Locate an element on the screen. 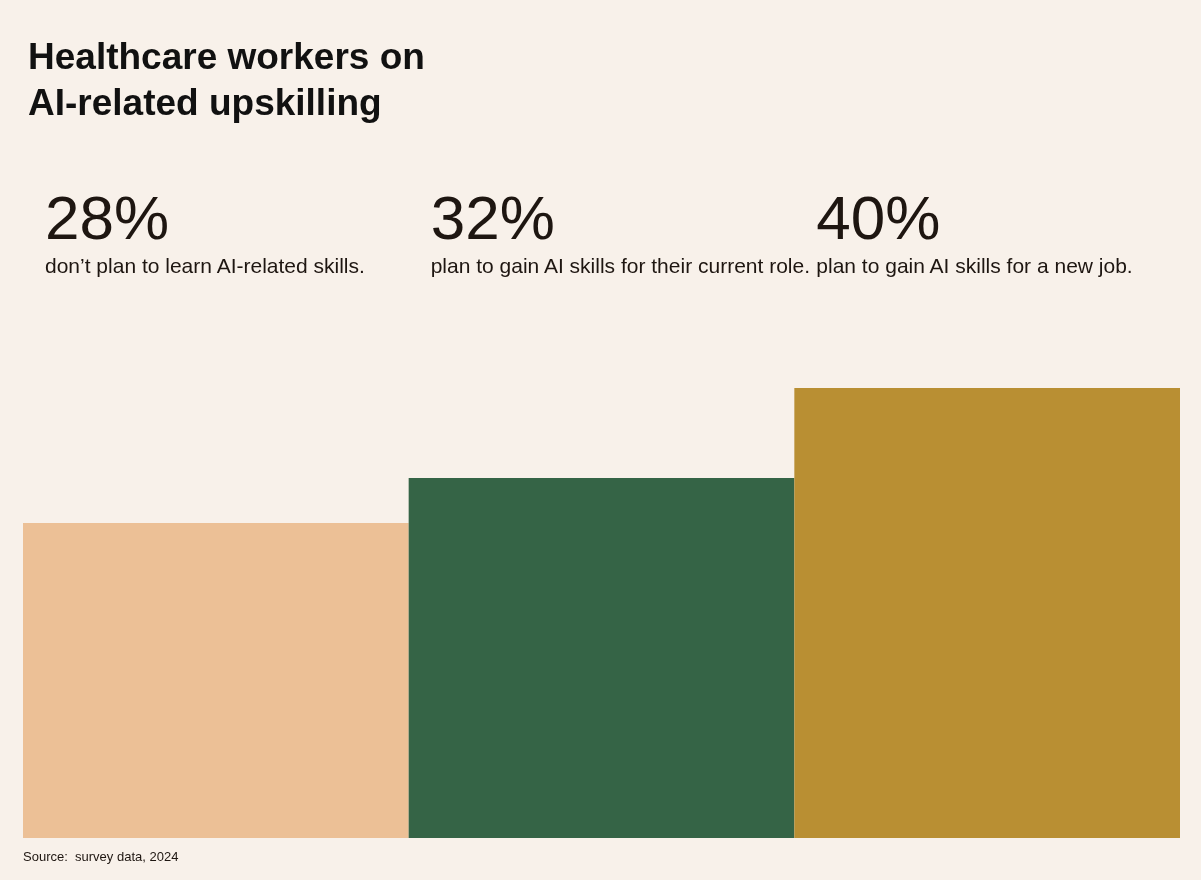  data-label: 40% is located at coordinates (878, 217).